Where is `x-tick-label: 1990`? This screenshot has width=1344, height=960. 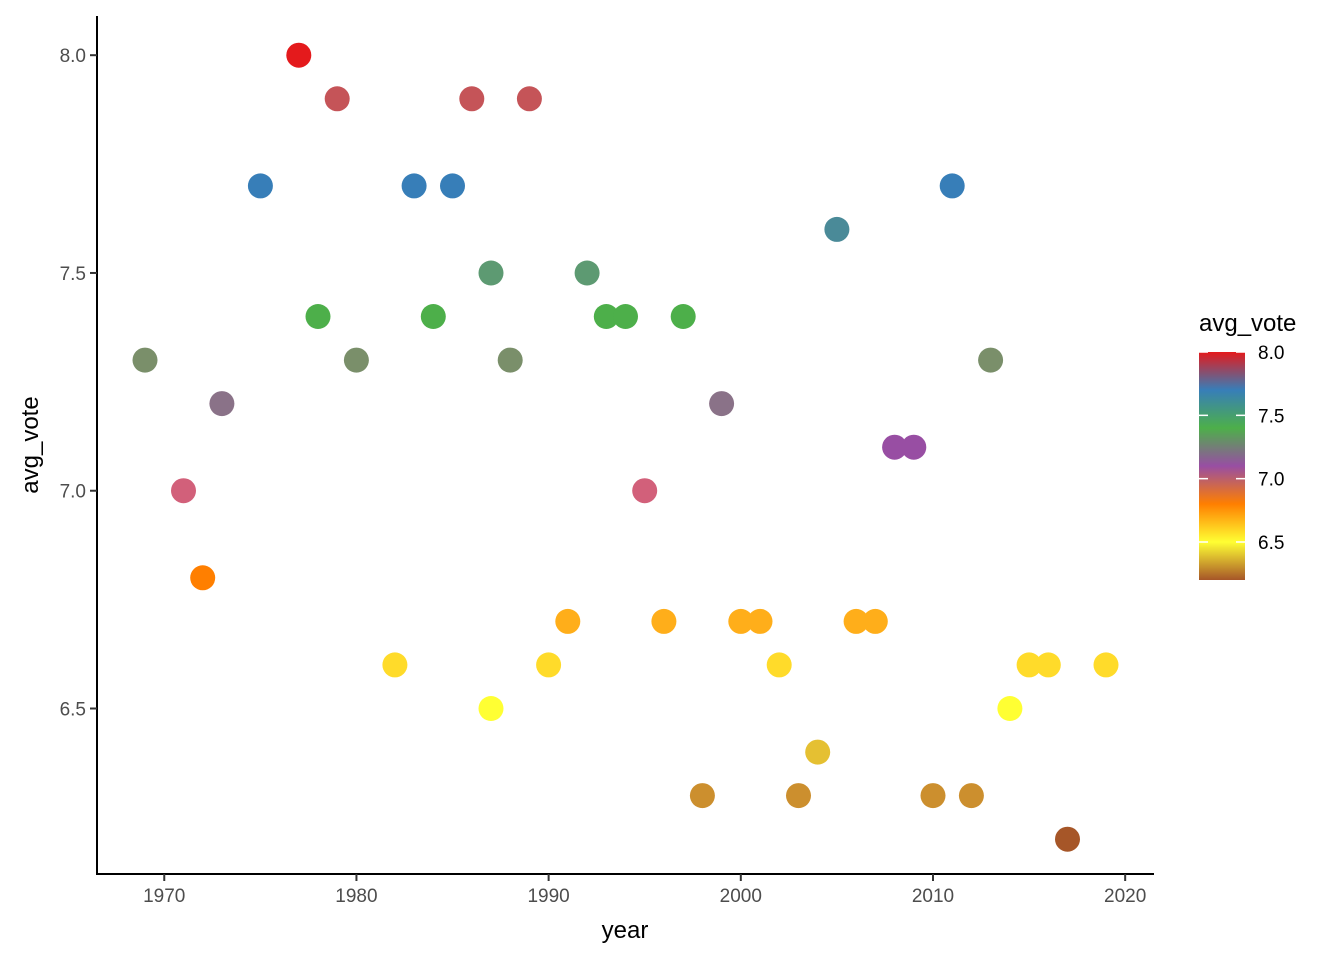
x-tick-label: 1990 is located at coordinates (548, 896).